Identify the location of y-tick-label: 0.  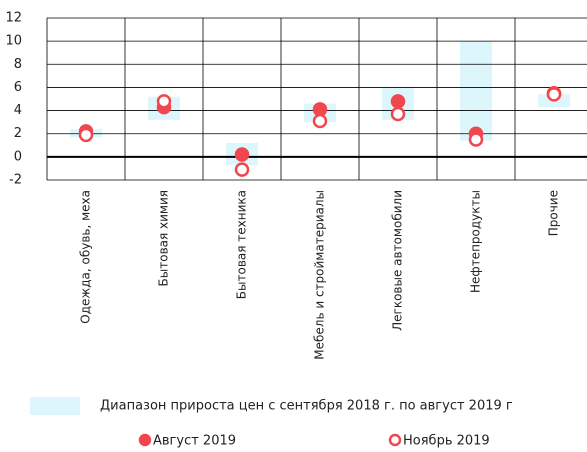
(18, 156).